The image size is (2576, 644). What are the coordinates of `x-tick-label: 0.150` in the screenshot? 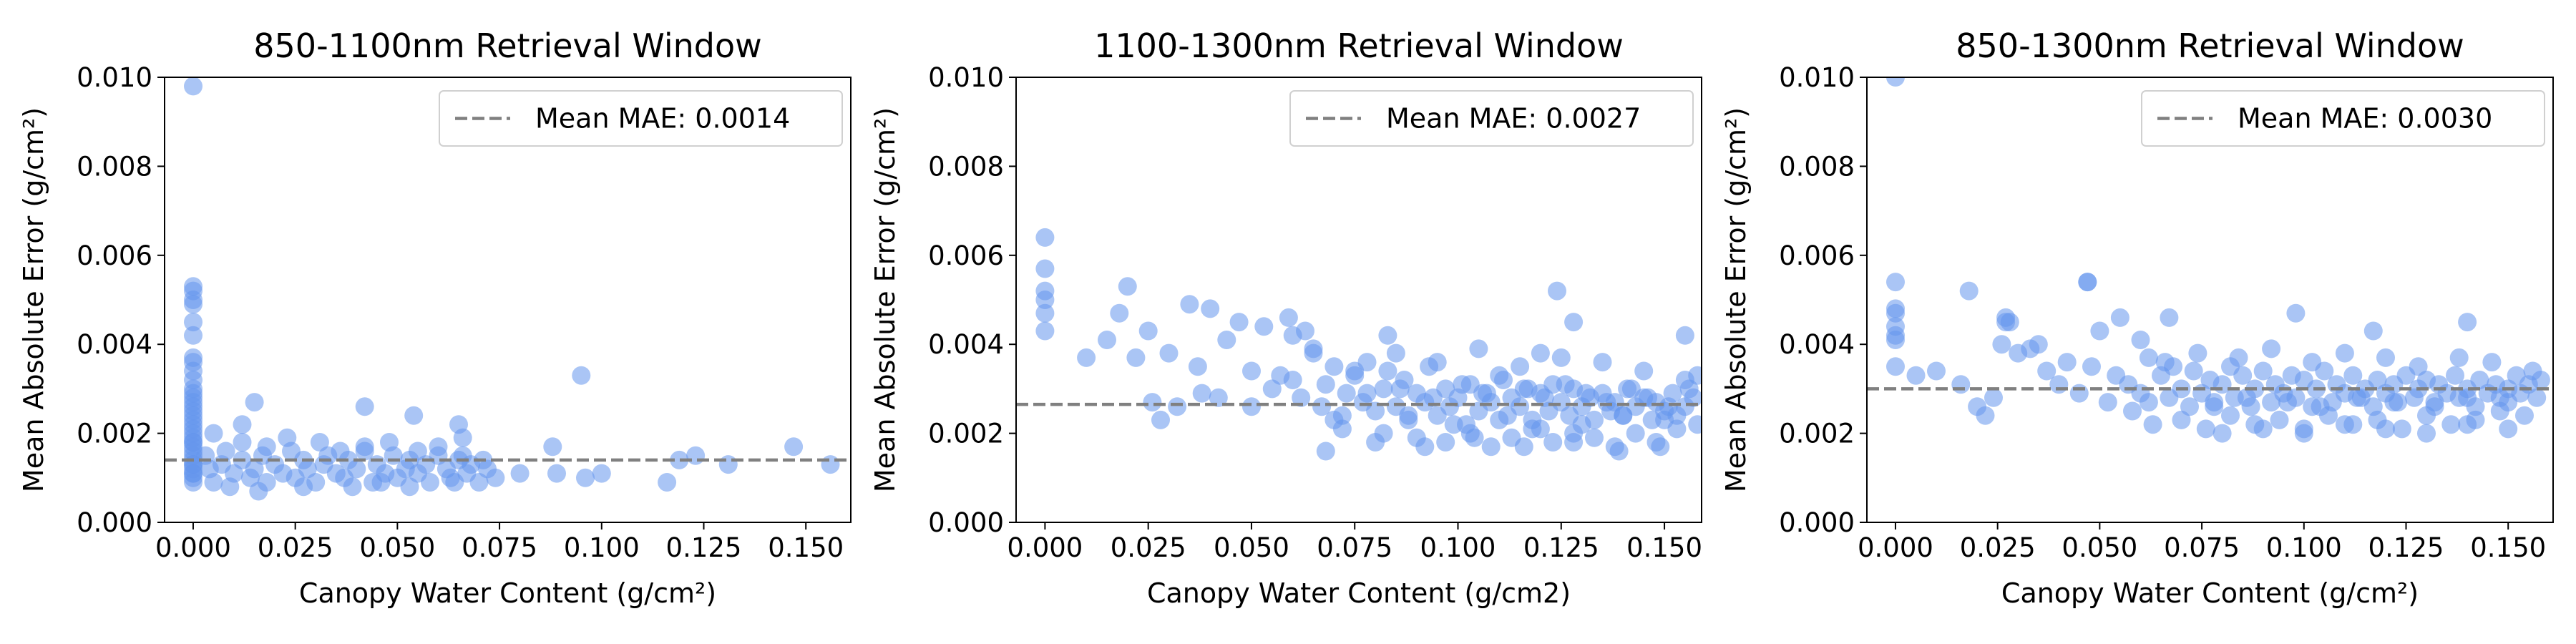 It's located at (1664, 547).